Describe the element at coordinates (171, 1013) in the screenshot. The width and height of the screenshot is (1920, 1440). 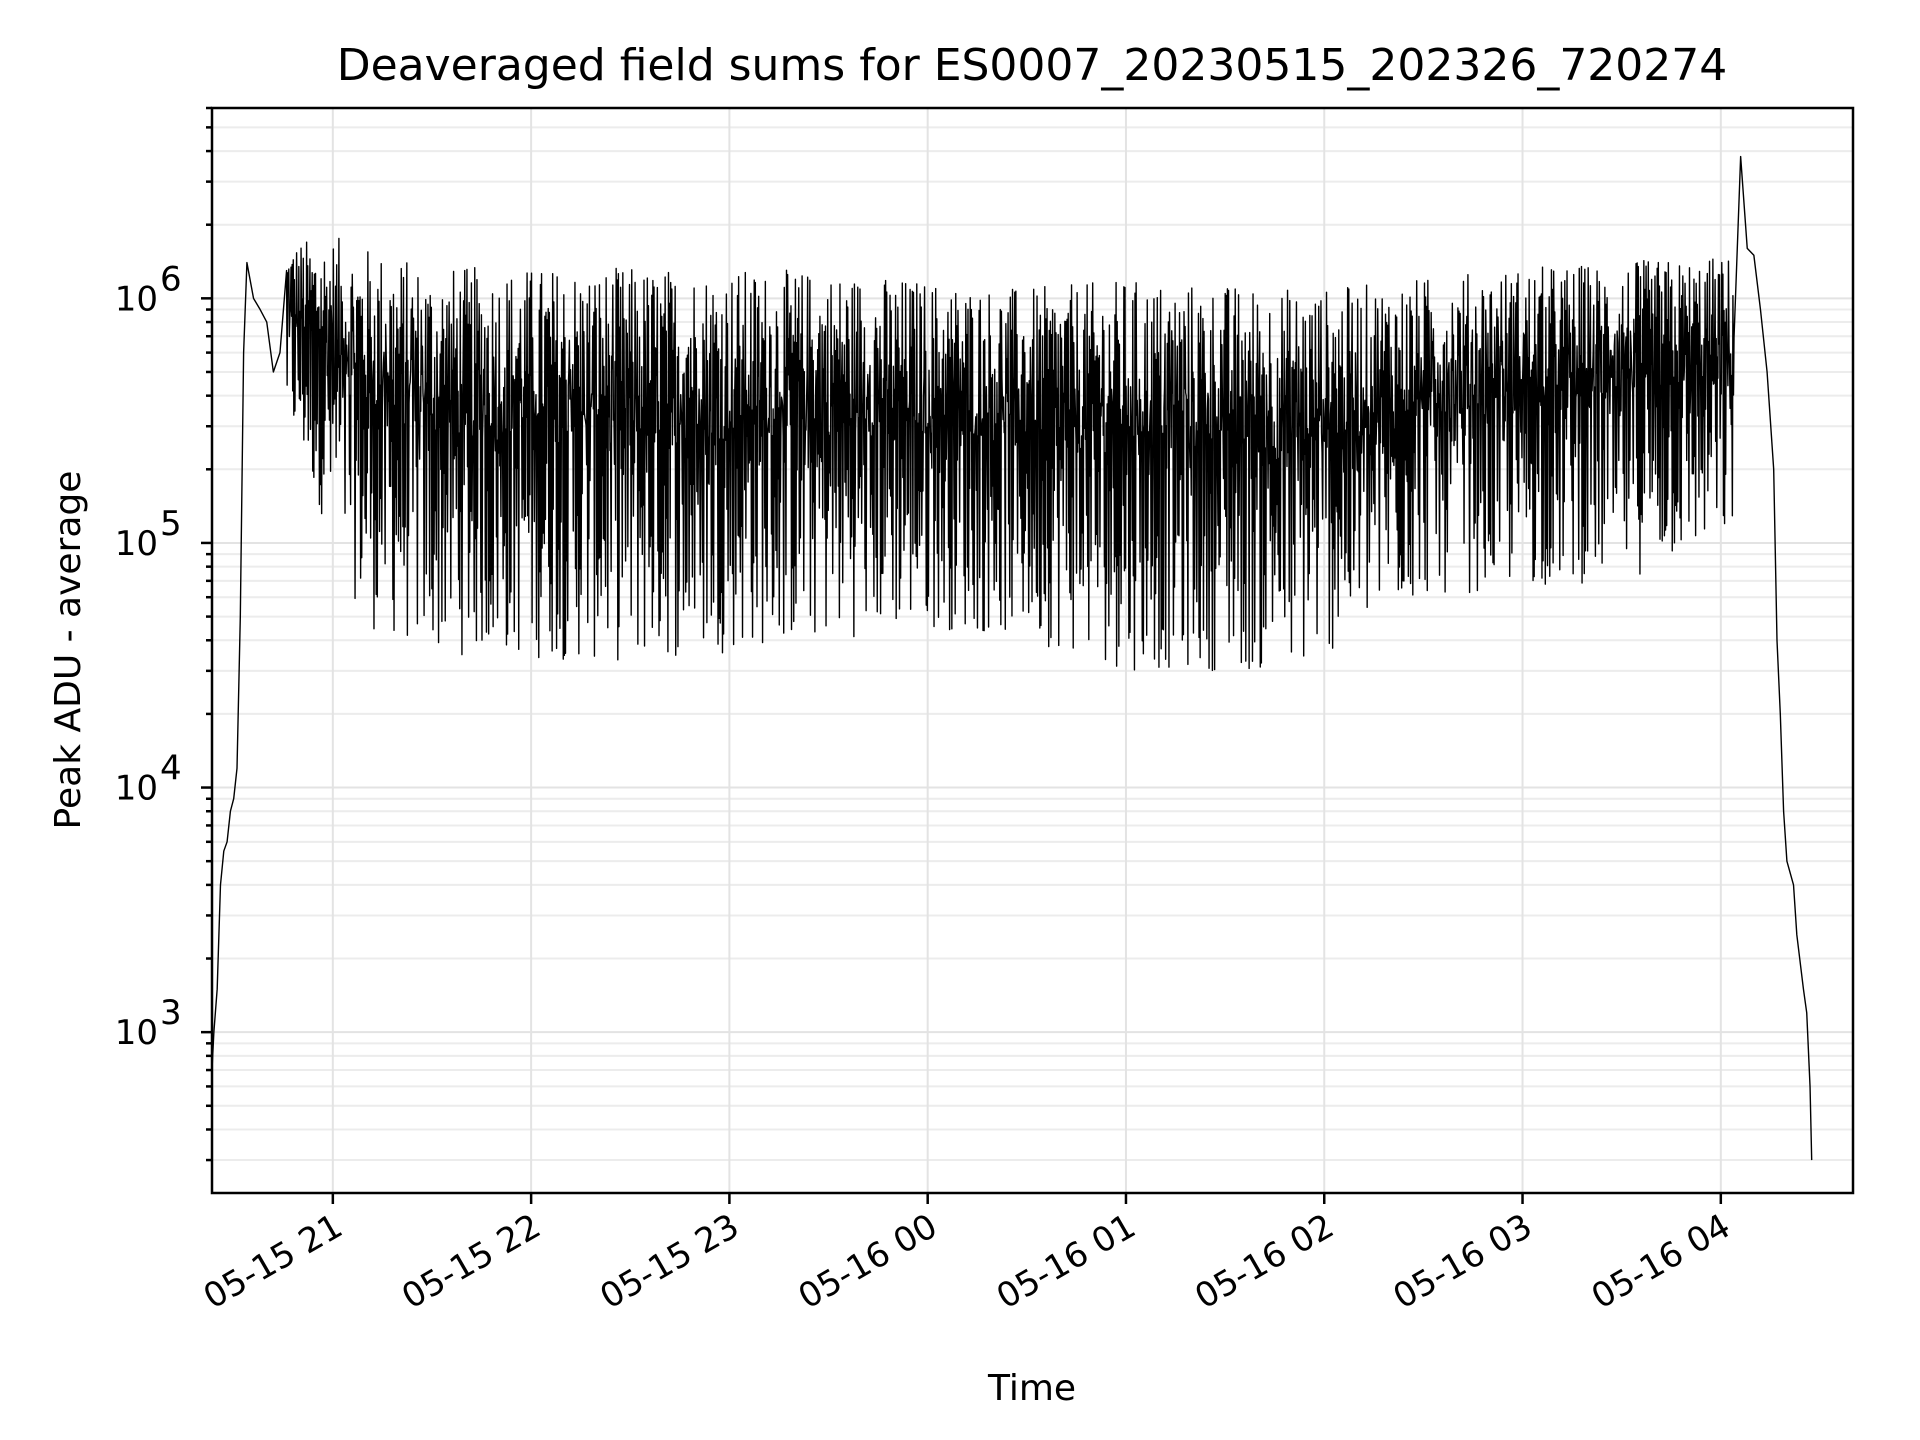
I see `y-tick-exponent: 3` at that location.